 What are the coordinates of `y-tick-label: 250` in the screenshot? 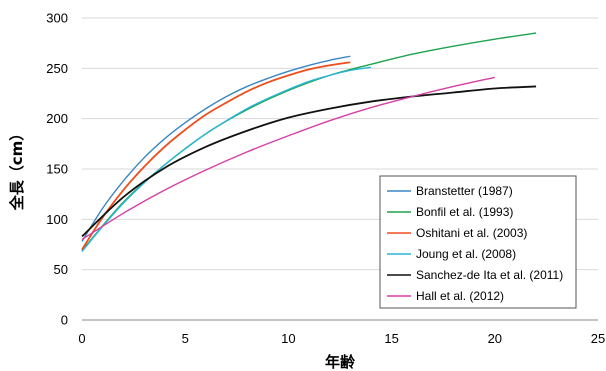 It's located at (57, 68).